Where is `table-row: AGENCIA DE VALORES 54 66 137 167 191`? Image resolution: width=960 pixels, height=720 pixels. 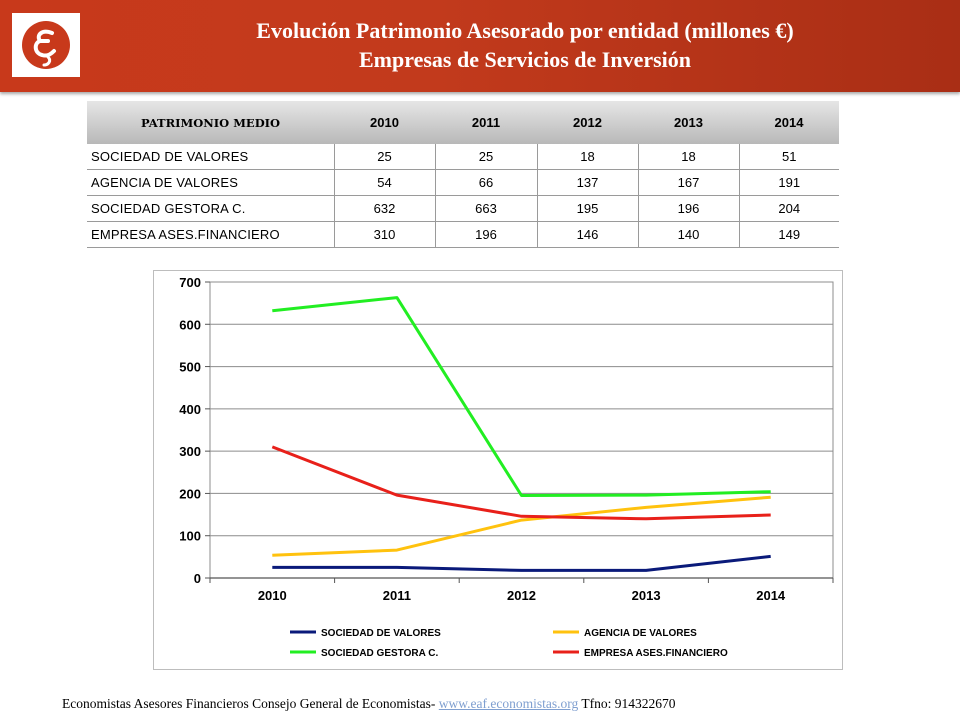
table-row: AGENCIA DE VALORES 54 66 137 167 191 is located at coordinates (463, 182).